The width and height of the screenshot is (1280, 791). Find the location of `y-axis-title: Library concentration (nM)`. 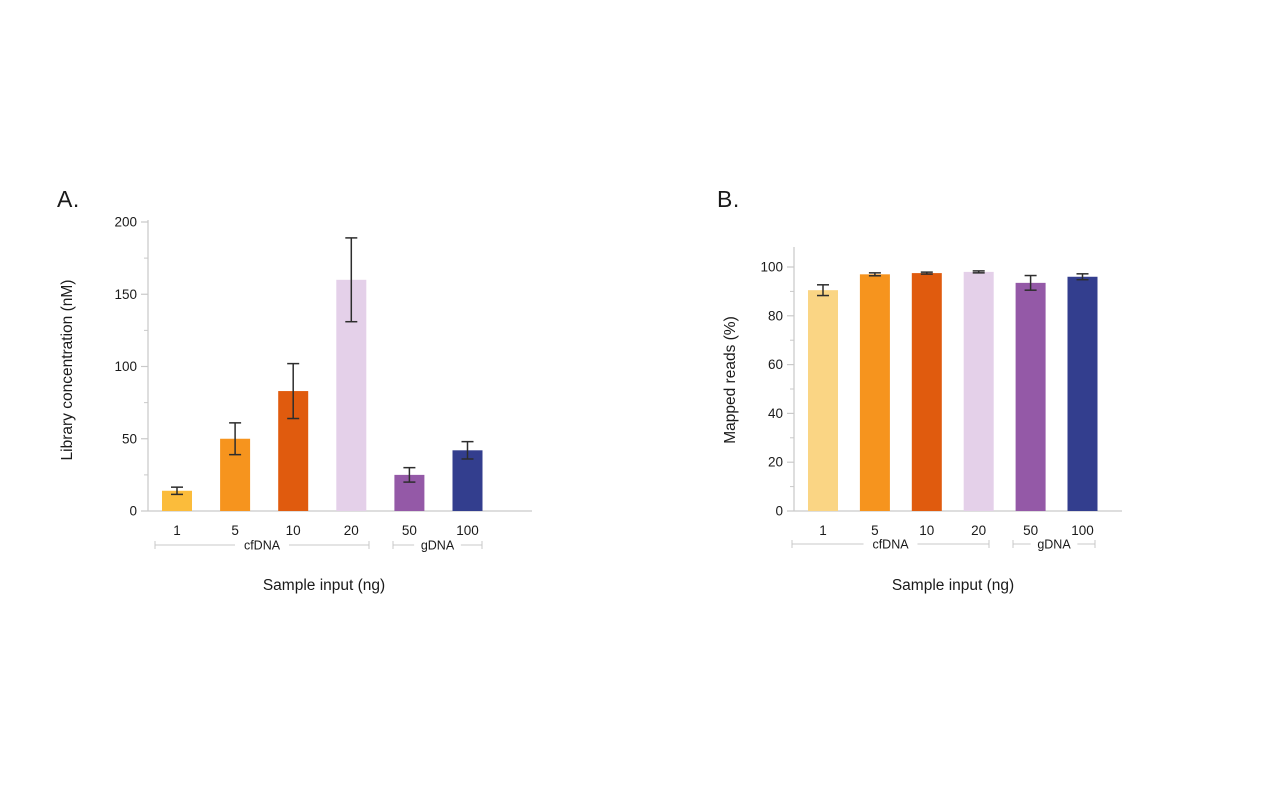

y-axis-title: Library concentration (nM) is located at coordinates (67, 370).